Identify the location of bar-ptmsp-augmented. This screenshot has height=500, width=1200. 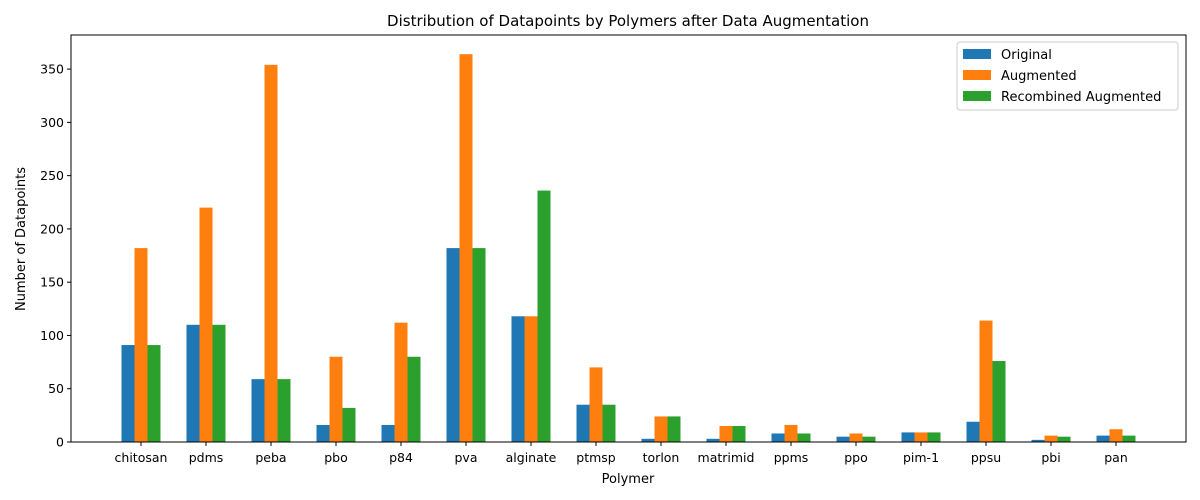
(596, 404).